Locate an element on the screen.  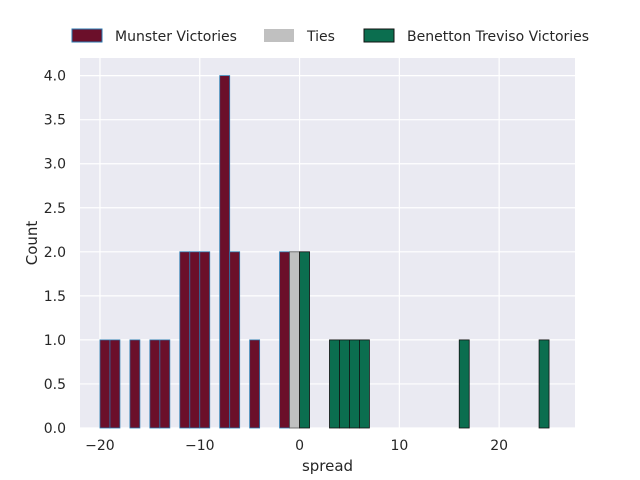
y-axis-label: Count is located at coordinates (32, 243).